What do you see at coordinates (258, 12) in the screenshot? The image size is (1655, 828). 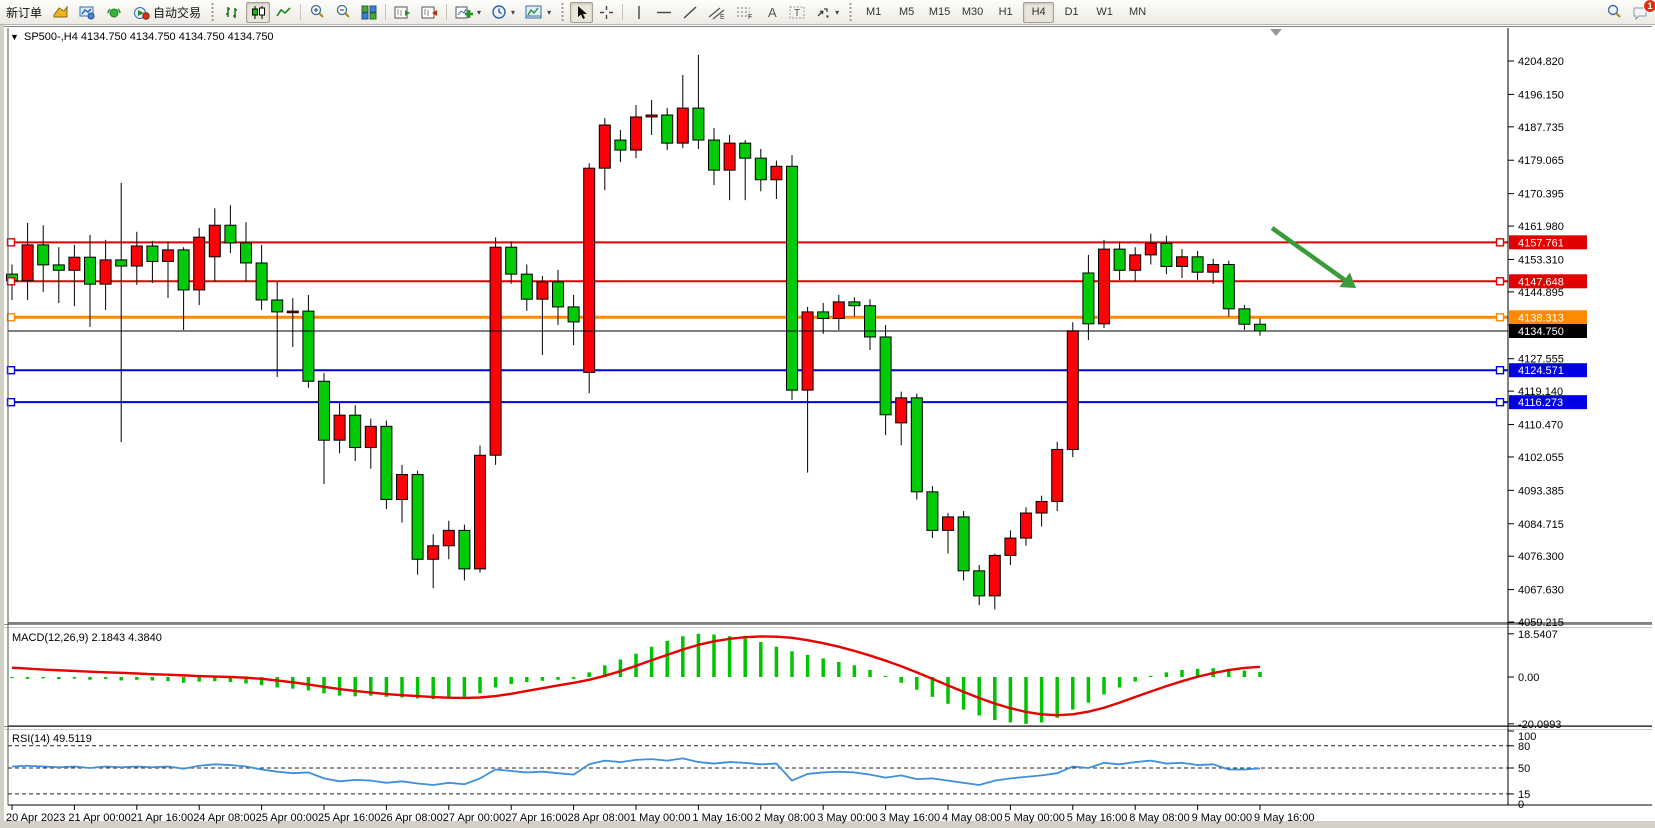 I see `candlestick-chart-button` at bounding box center [258, 12].